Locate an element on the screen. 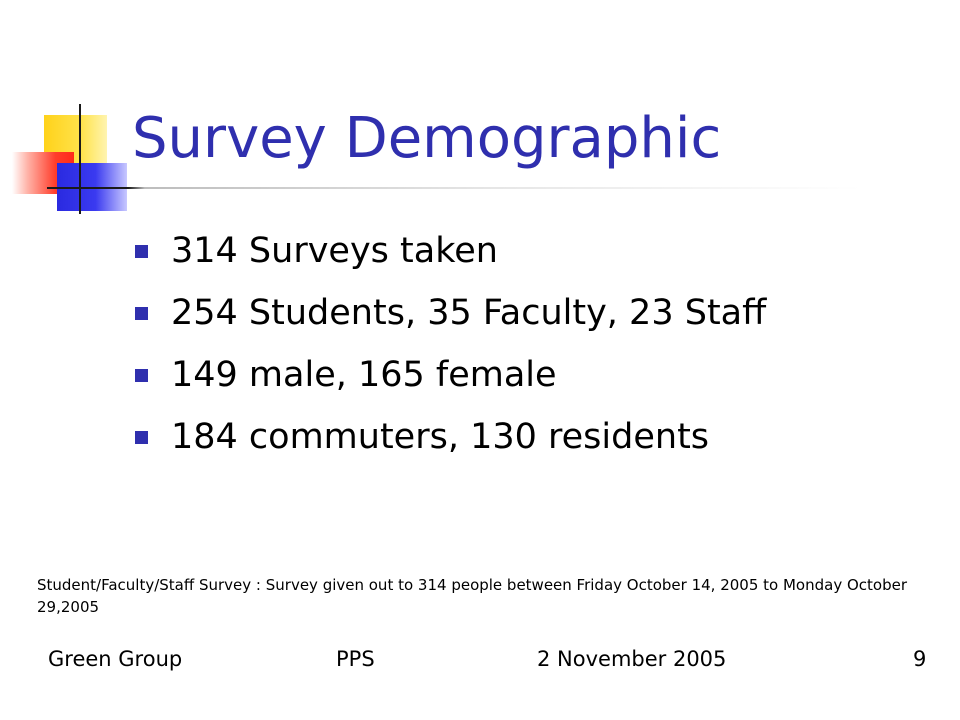 This screenshot has width=960, height=720. bullet-text: 254 Students, 35 Faculty, 23 Staff is located at coordinates (469, 313).